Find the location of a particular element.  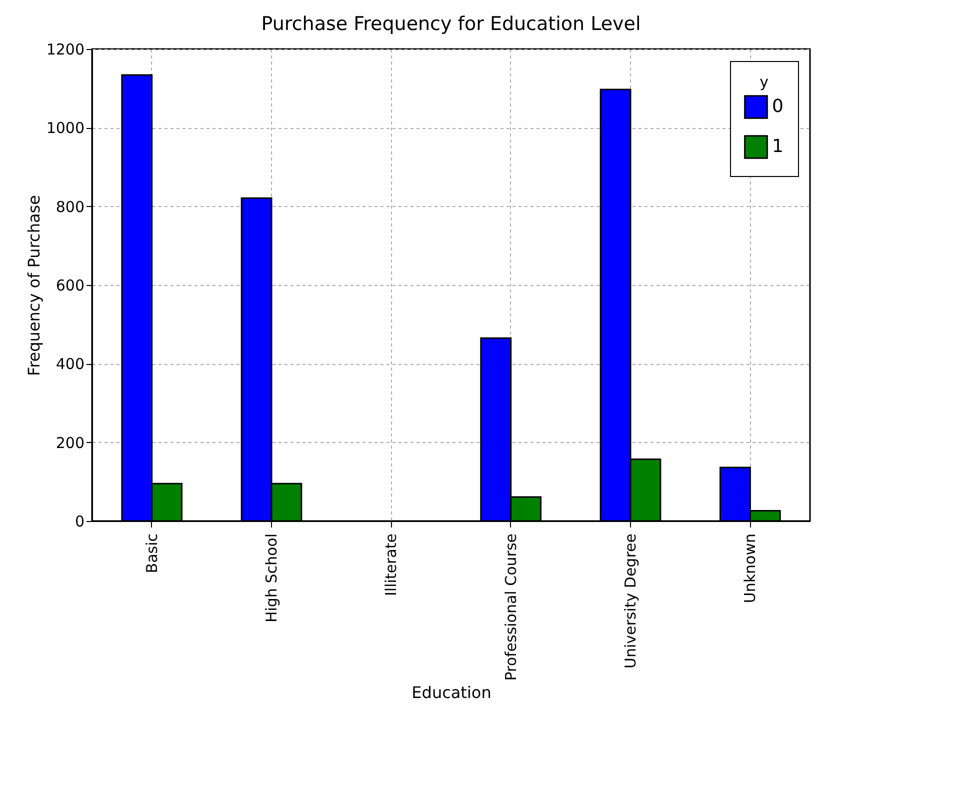

y-tick-label: 400 is located at coordinates (70, 364).